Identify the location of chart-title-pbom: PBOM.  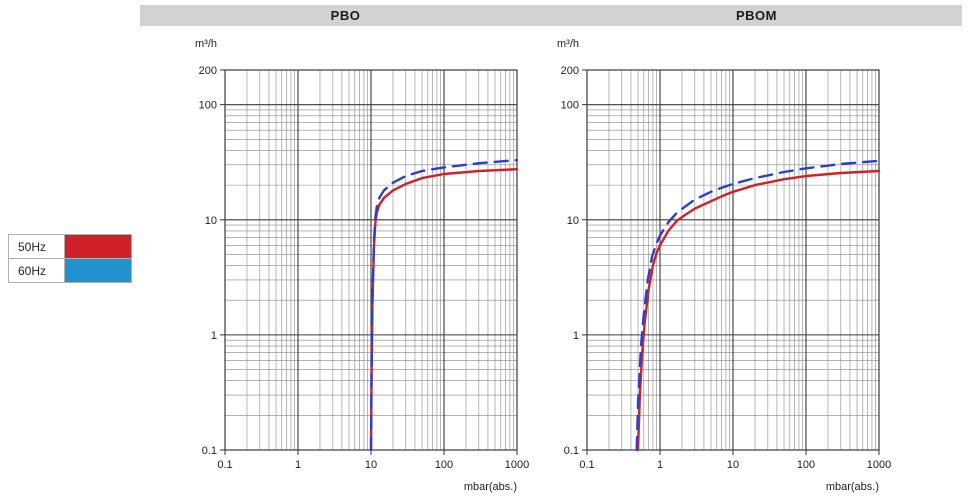
(756, 15).